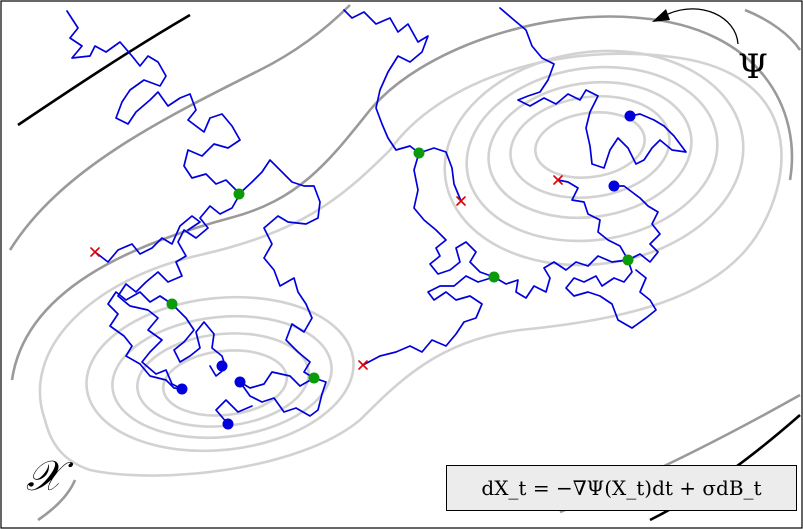 Image resolution: width=803 pixels, height=529 pixels. I want to click on sde-equation-box: dX_t = −∇Ψ(X_t)dt + σdB_t, so click(621, 488).